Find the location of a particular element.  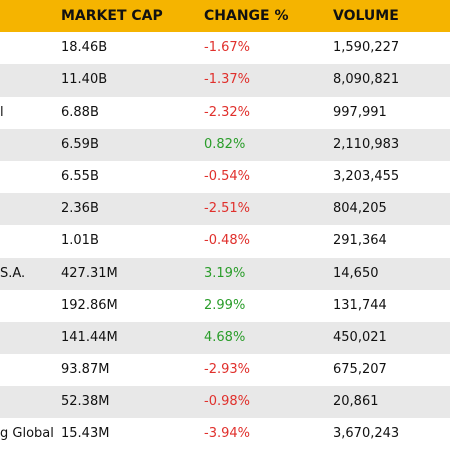

change-cell: -0.48% is located at coordinates (227, 241).